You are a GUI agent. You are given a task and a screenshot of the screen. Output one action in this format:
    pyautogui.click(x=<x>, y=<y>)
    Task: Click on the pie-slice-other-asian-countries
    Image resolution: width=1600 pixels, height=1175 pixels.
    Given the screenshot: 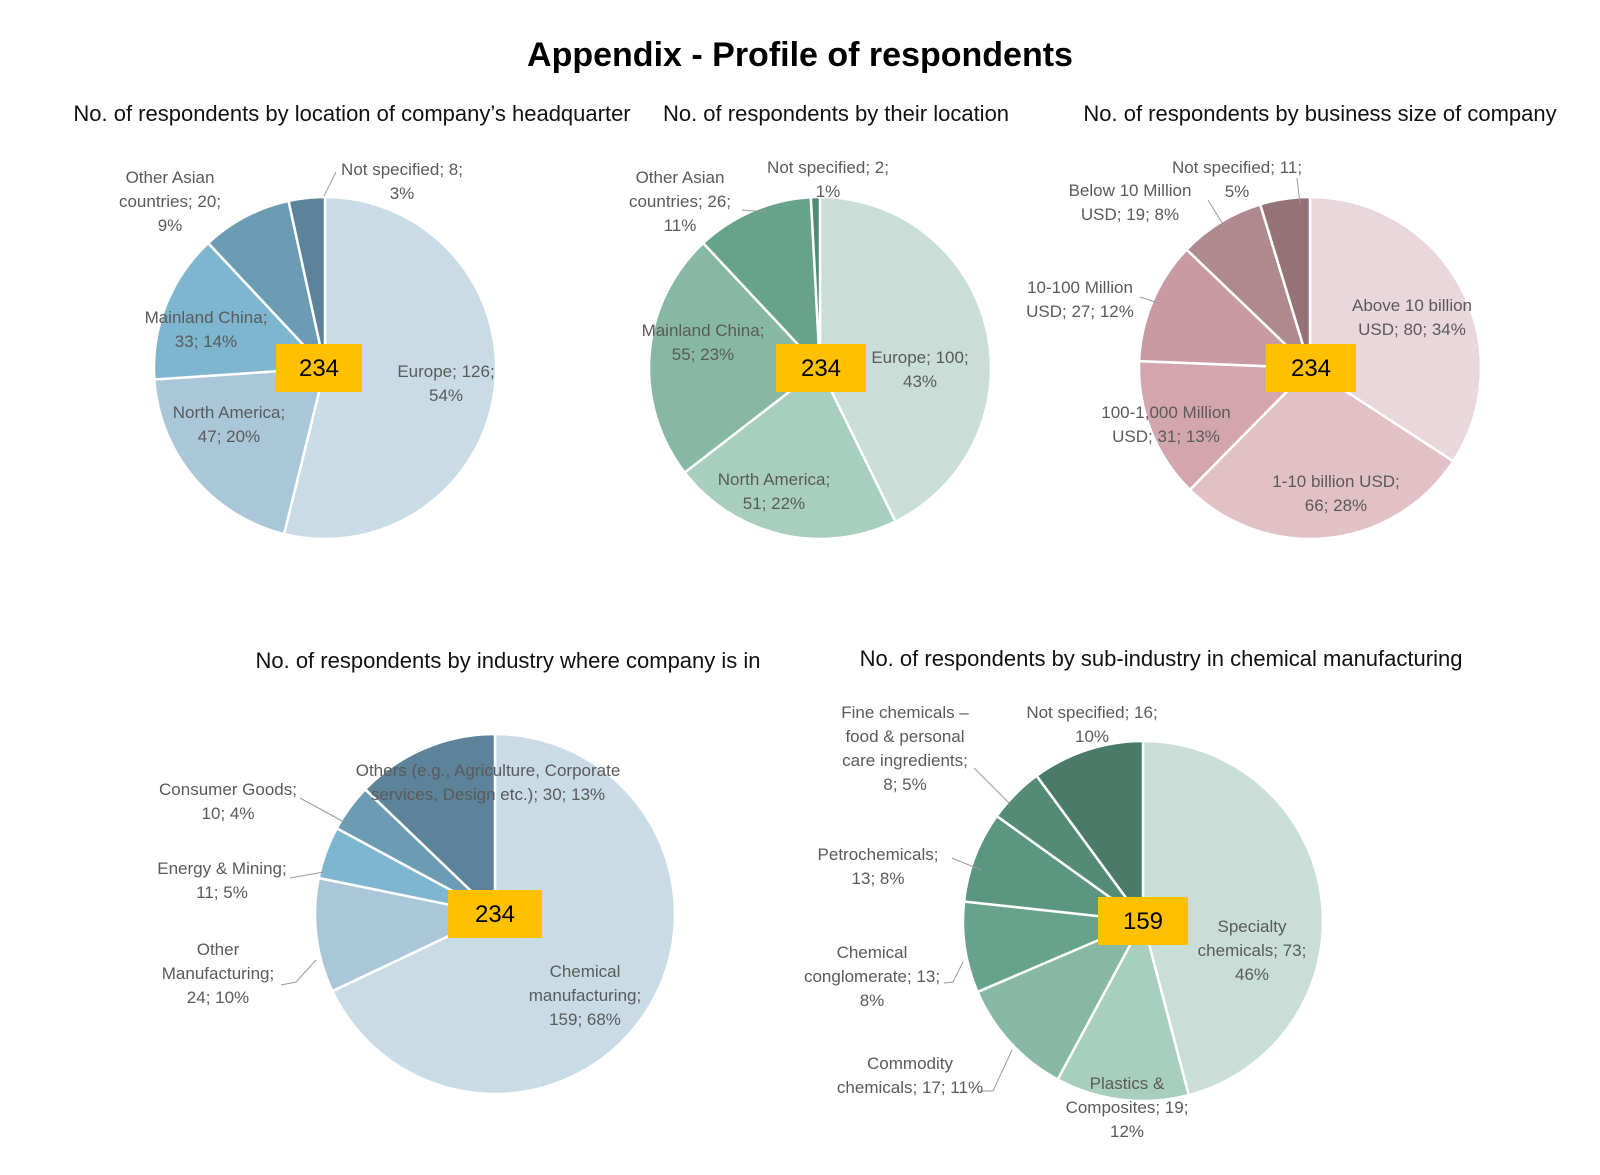 What is the action you would take?
    pyautogui.click(x=267, y=286)
    